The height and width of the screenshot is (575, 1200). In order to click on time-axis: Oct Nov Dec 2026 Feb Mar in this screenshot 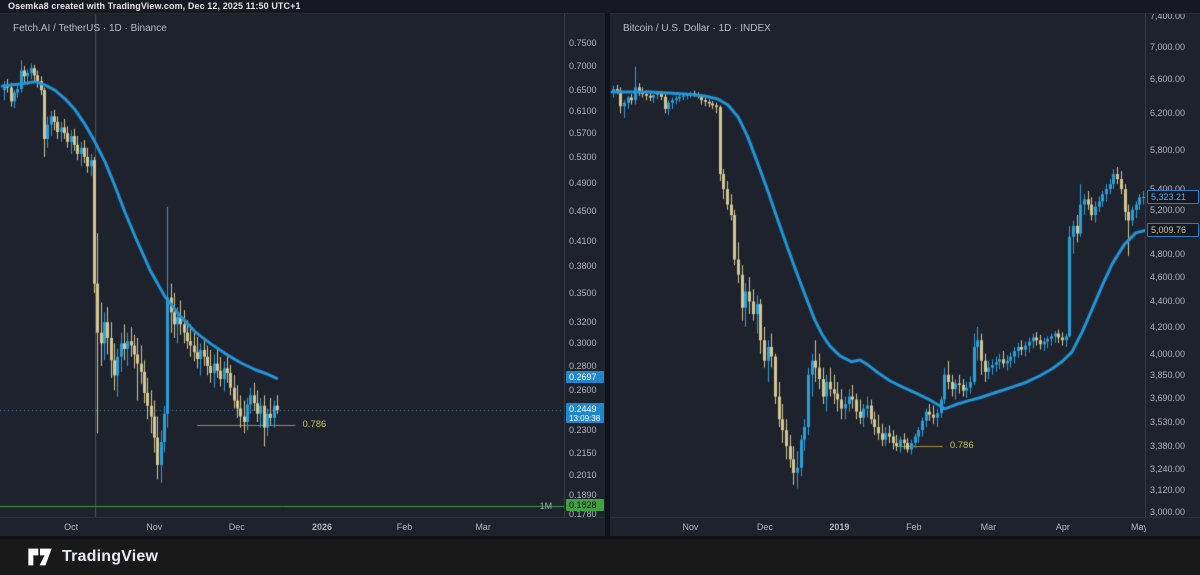, I will do `click(302, 526)`.